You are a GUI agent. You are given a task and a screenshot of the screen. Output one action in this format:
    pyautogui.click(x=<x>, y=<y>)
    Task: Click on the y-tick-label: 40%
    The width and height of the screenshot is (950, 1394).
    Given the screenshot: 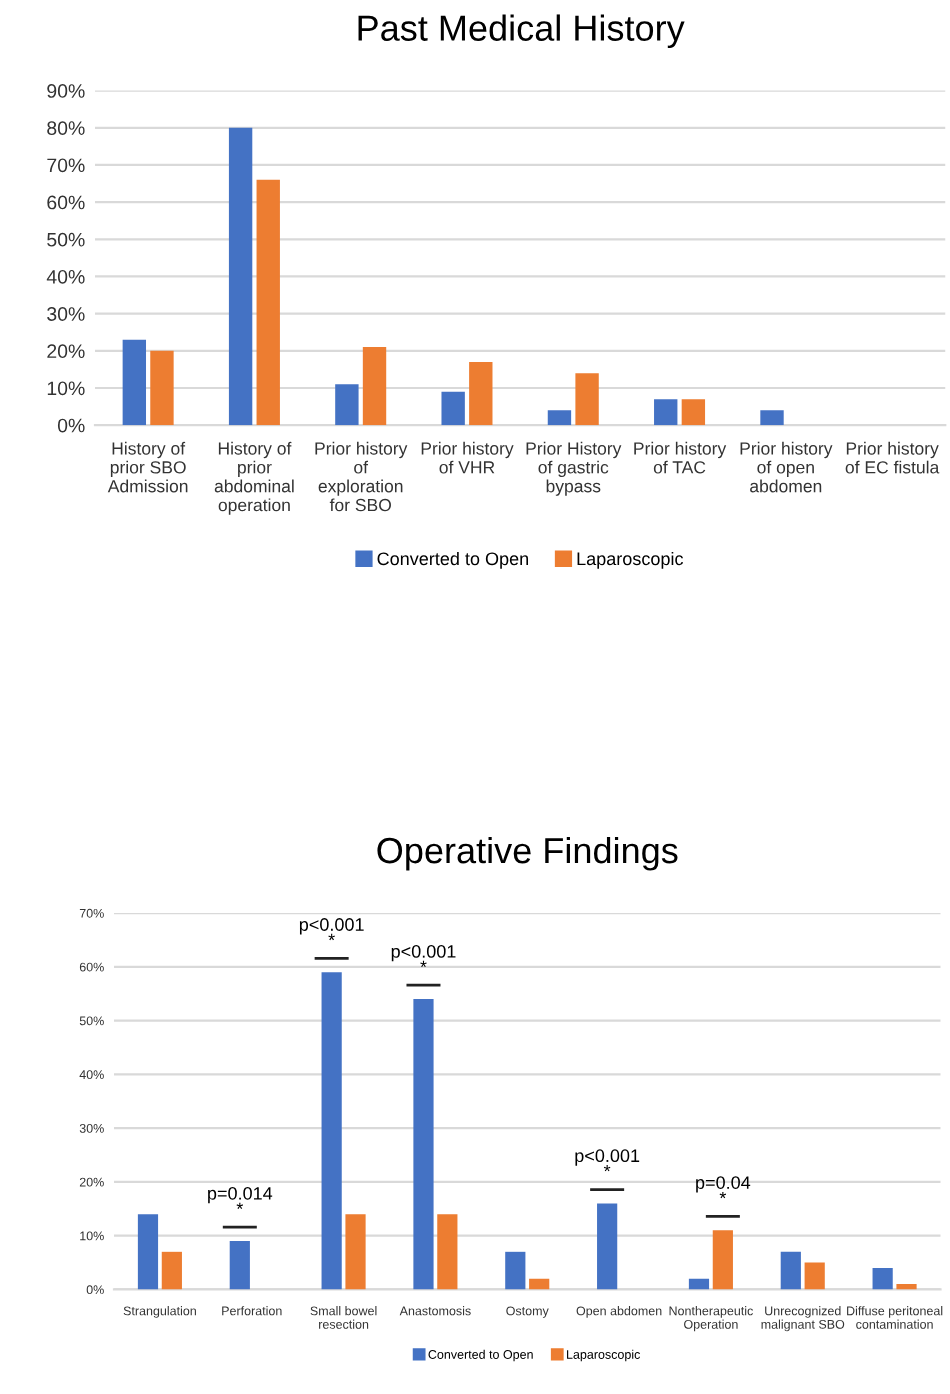 What is the action you would take?
    pyautogui.click(x=65, y=276)
    